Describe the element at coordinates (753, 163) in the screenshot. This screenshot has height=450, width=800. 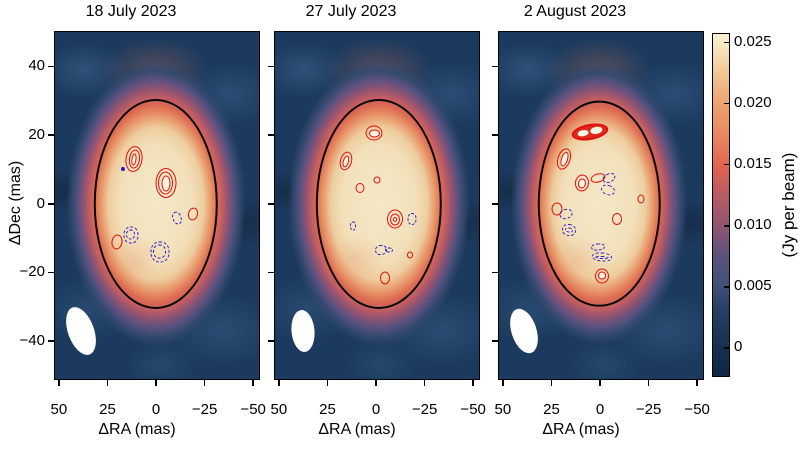
I see `colorbar-tick-label: 0.015` at that location.